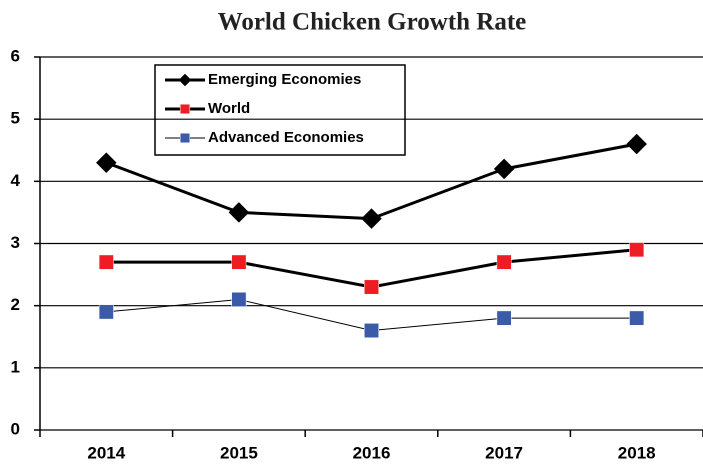 This screenshot has height=467, width=703. Describe the element at coordinates (284, 79) in the screenshot. I see `legend-label: Emerging Economies` at that location.